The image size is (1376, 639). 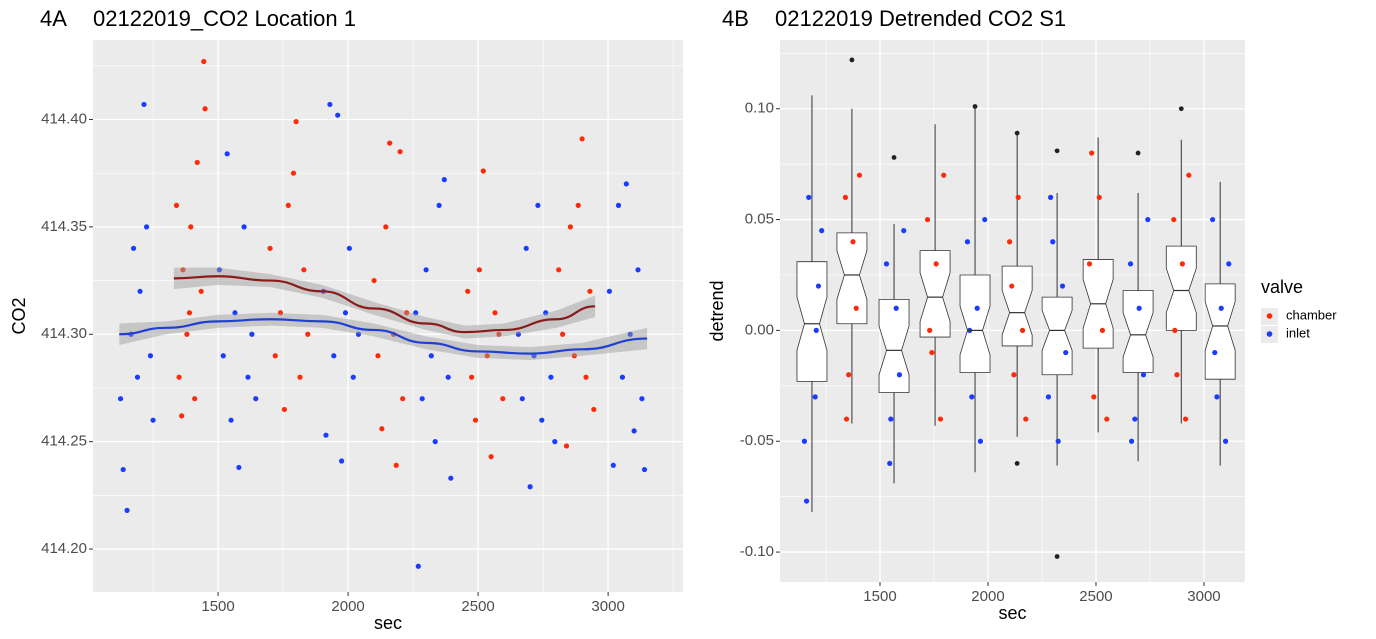 What do you see at coordinates (1311, 314) in the screenshot?
I see `legend-label: chamber` at bounding box center [1311, 314].